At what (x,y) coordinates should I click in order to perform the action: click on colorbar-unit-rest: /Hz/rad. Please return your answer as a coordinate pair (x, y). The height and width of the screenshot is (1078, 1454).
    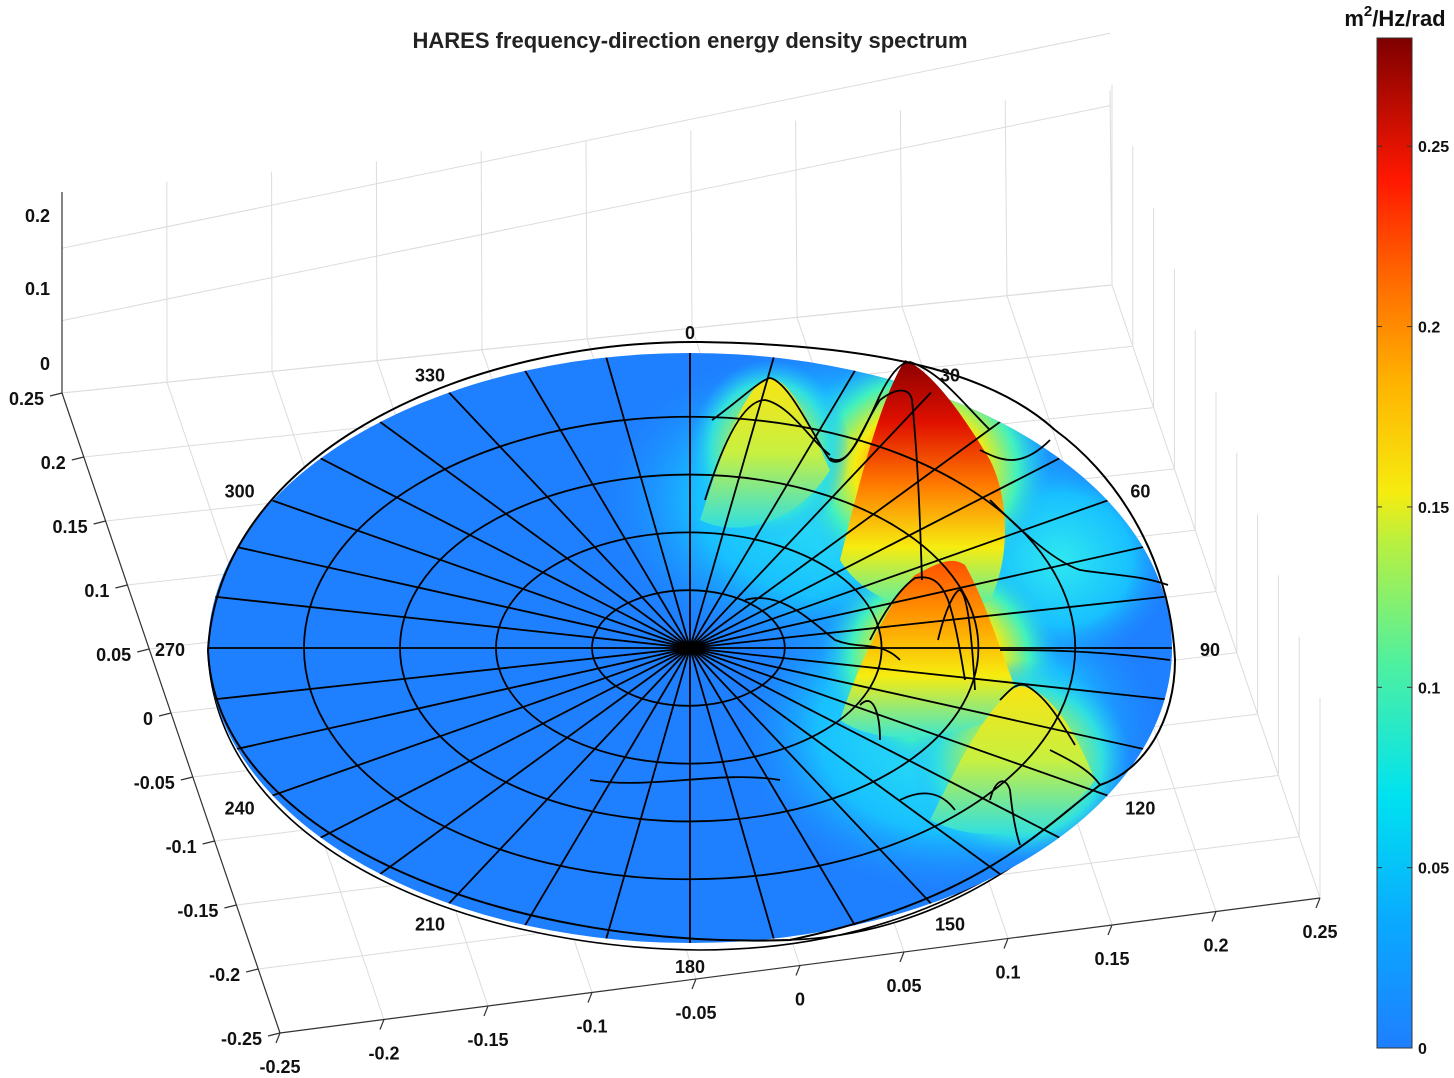
    Looking at the image, I should click on (1408, 18).